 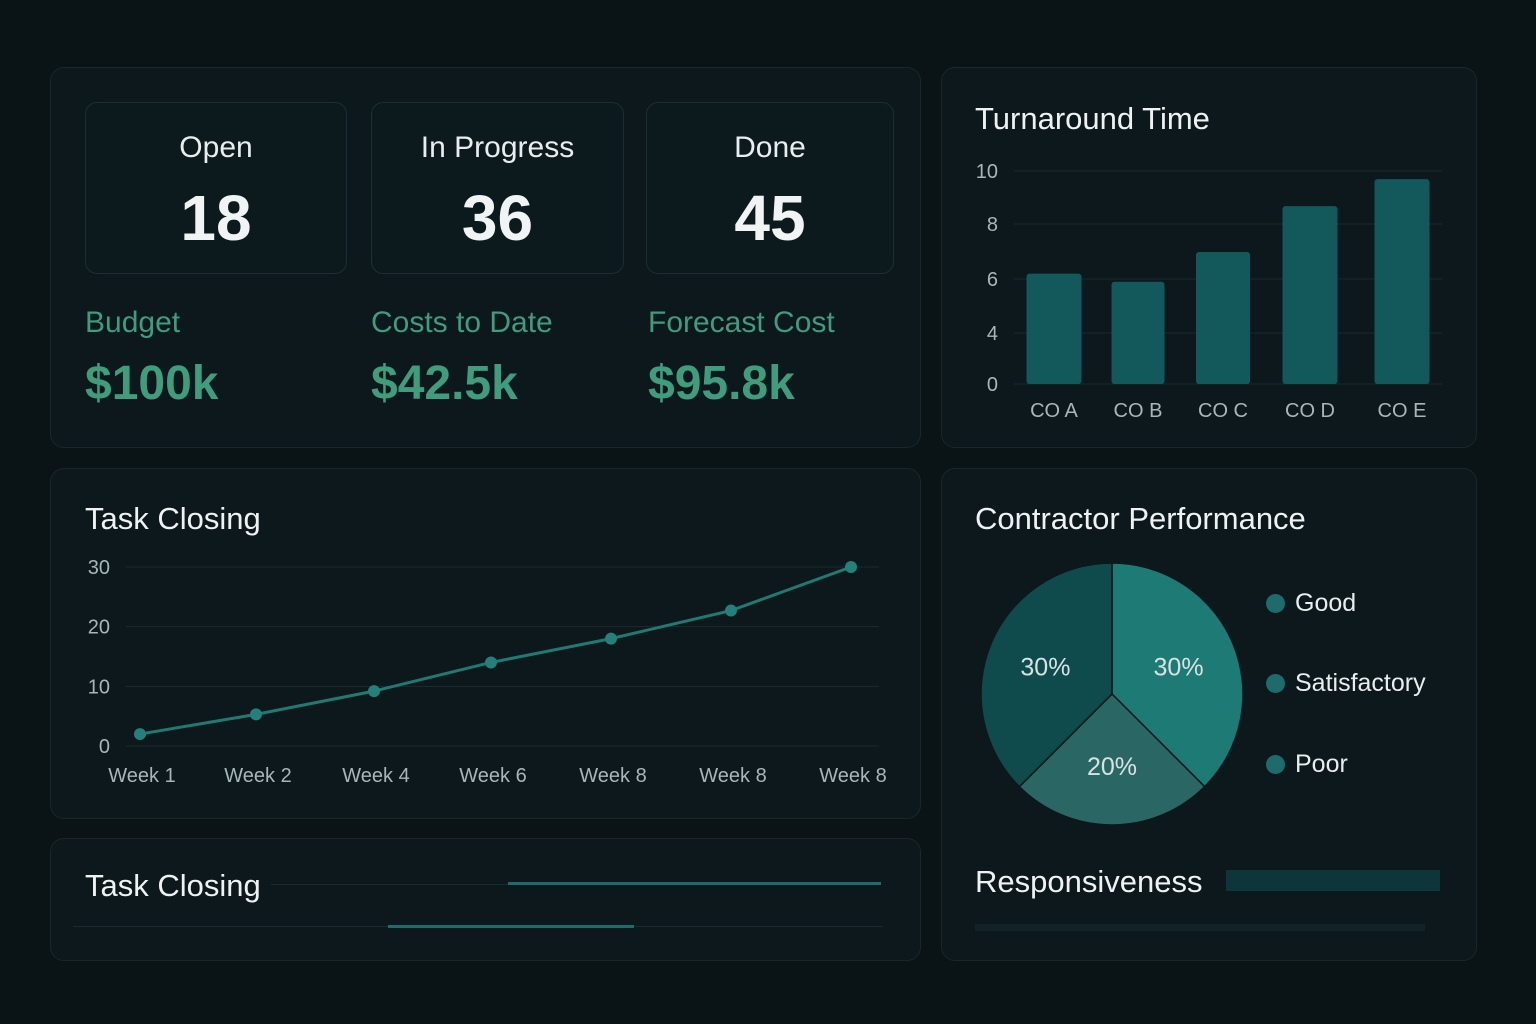 I want to click on costs-to-date-label: Costs to Date, so click(x=462, y=322).